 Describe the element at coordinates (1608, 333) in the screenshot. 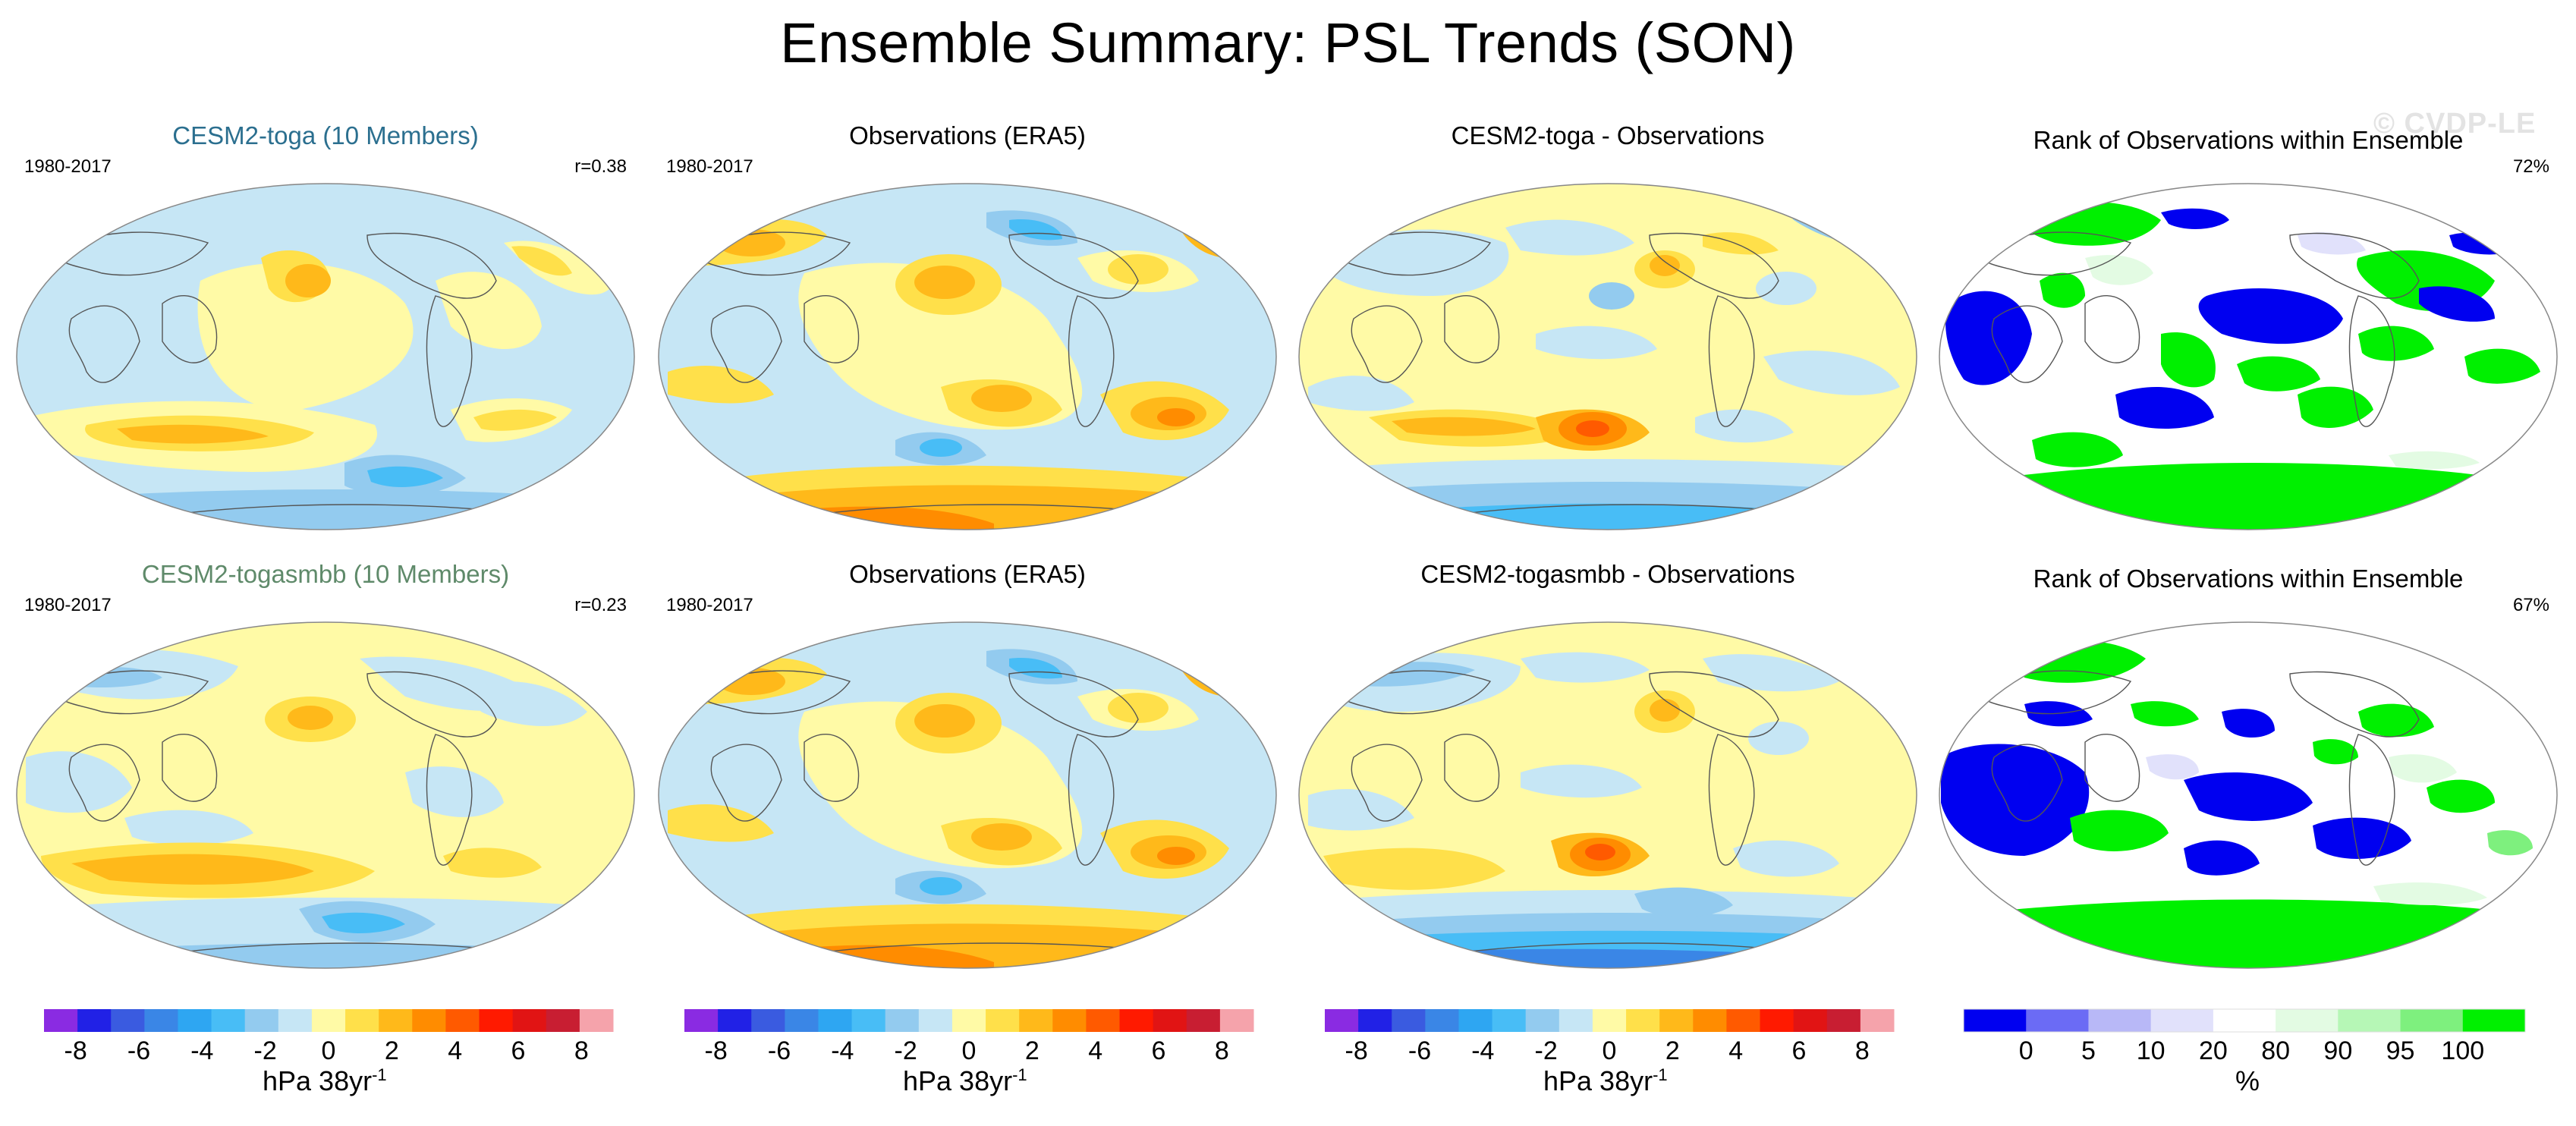

I see `panel-row1-diff: CESM2-toga - Observations` at that location.